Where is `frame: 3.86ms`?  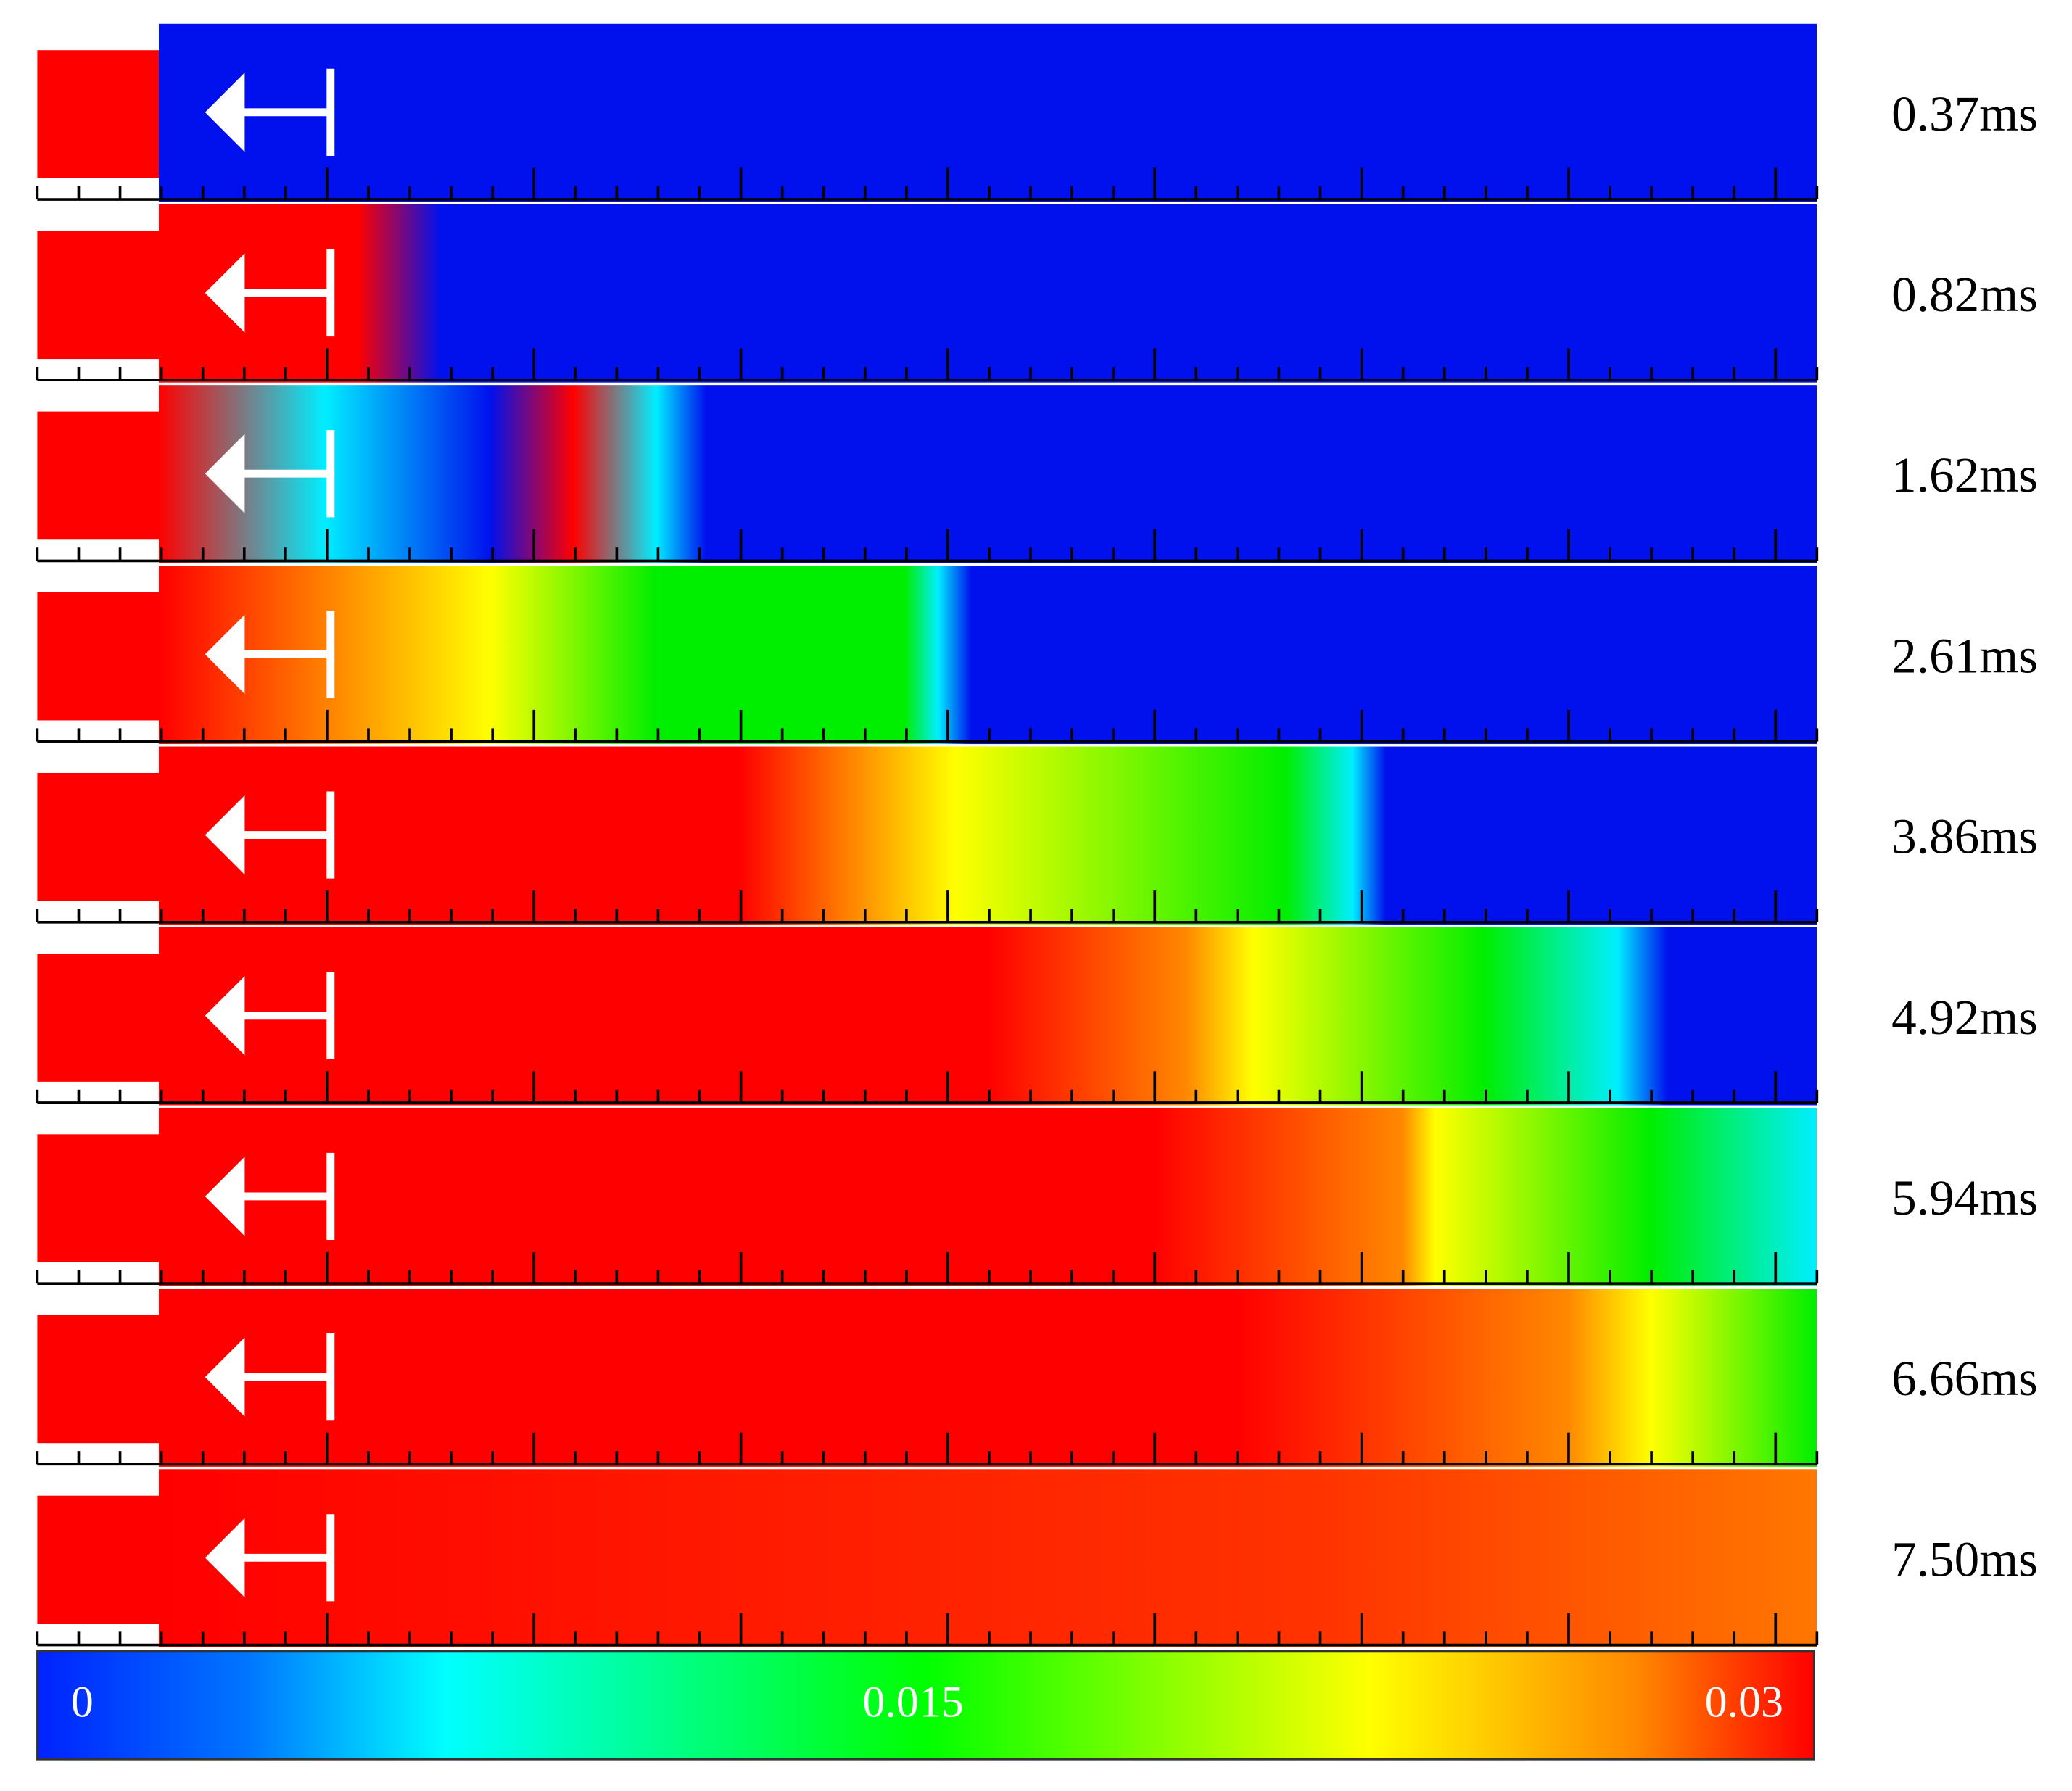 frame: 3.86ms is located at coordinates (1037, 836).